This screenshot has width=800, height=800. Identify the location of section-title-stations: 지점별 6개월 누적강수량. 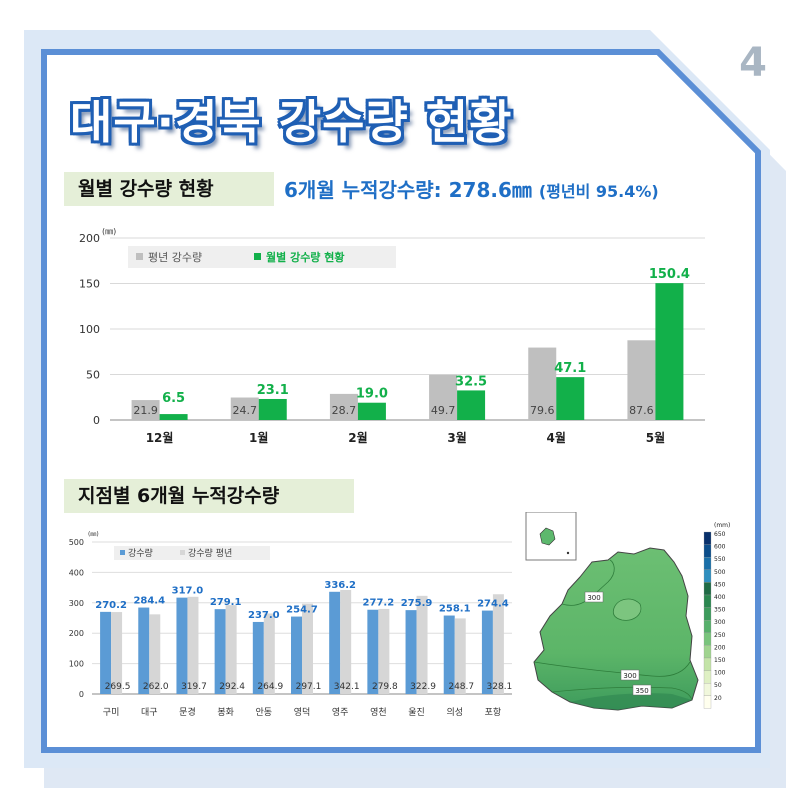
(209, 496).